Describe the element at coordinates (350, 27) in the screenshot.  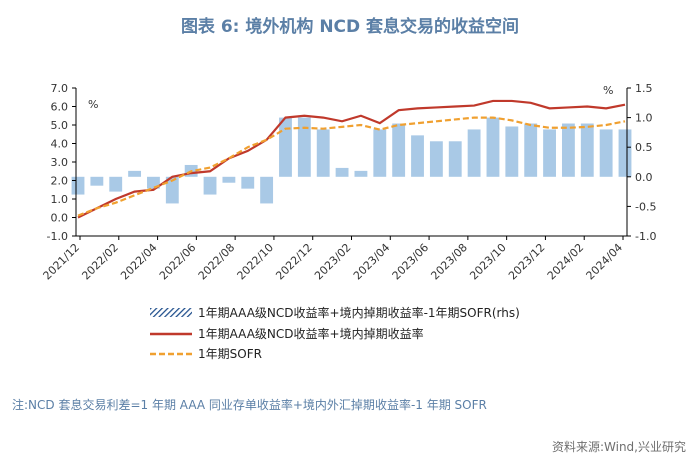
I see `chart-title: 图表 6: 境外机构 NCD 套息交易的收益空间` at that location.